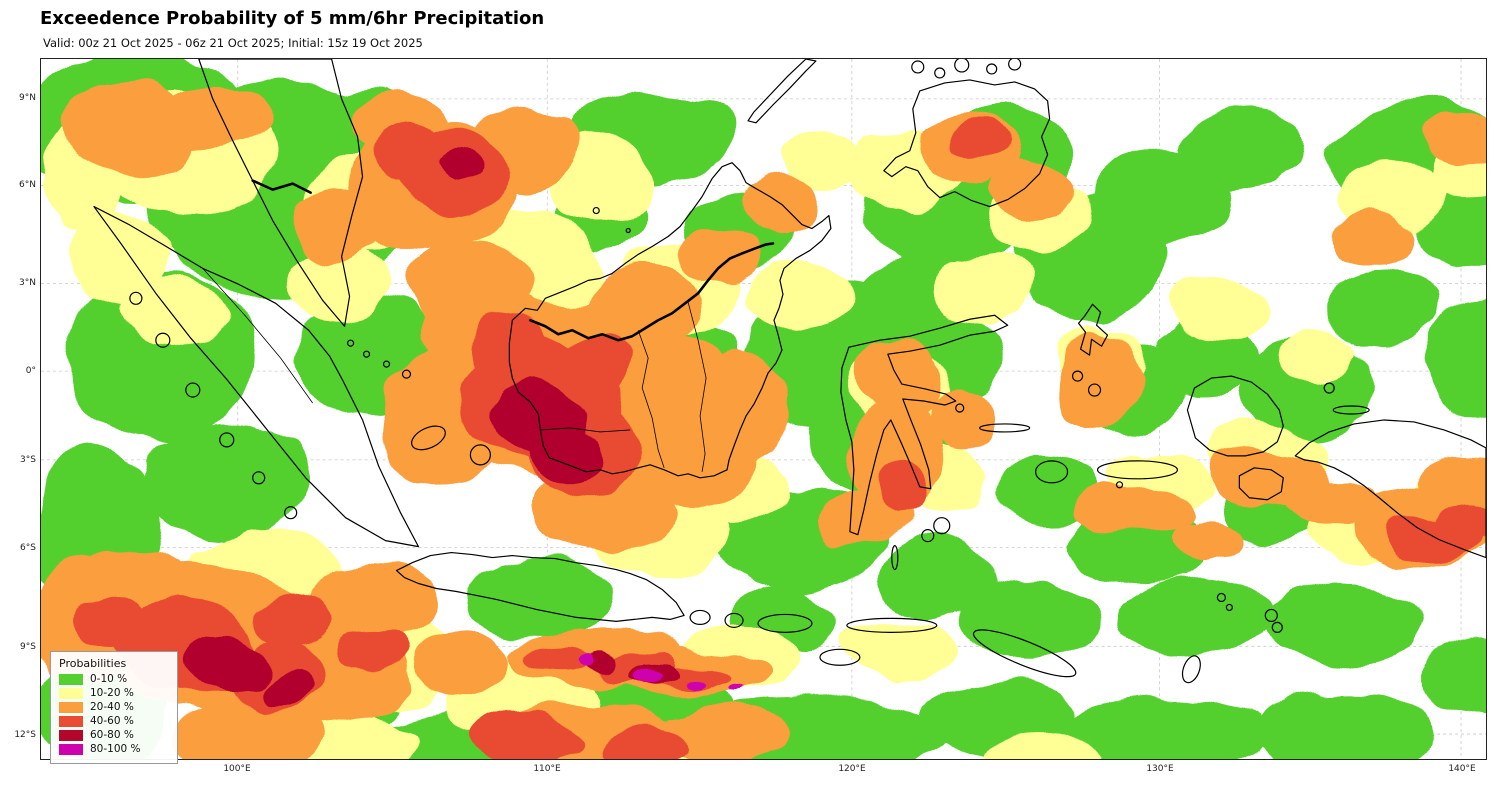 This screenshot has height=800, width=1500. Describe the element at coordinates (114, 721) in the screenshot. I see `legend-item: 40-60 %` at that location.